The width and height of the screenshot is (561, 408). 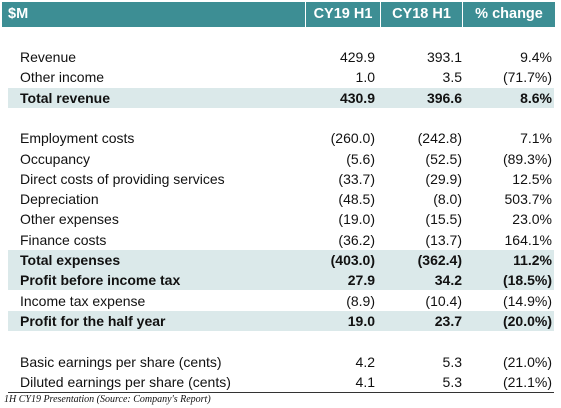 What do you see at coordinates (443, 158) in the screenshot?
I see `row-value: (52.5)` at bounding box center [443, 158].